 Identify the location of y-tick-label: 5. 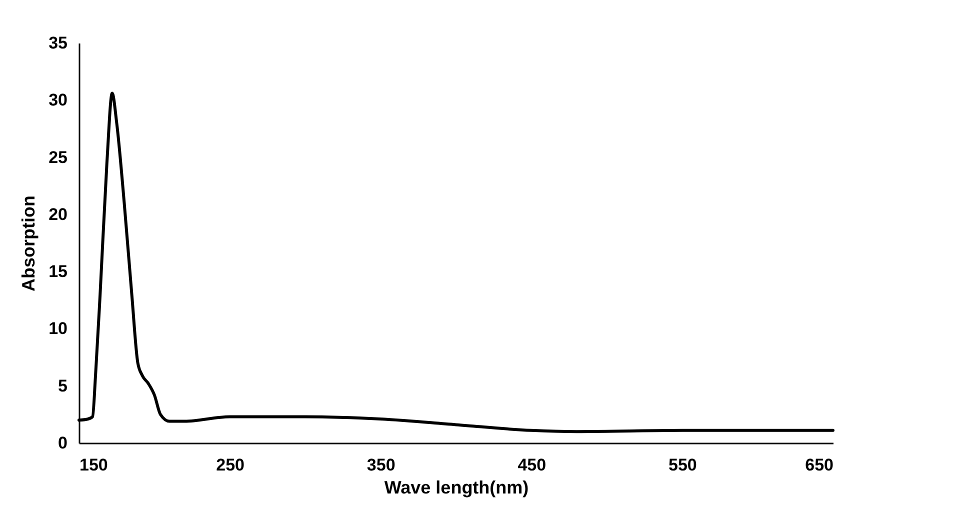
(63, 386).